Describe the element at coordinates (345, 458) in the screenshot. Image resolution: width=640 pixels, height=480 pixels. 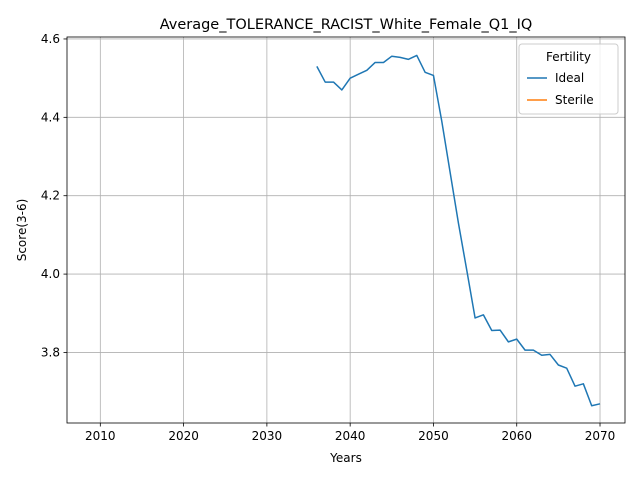
I see `x-axis-label: Years` at that location.